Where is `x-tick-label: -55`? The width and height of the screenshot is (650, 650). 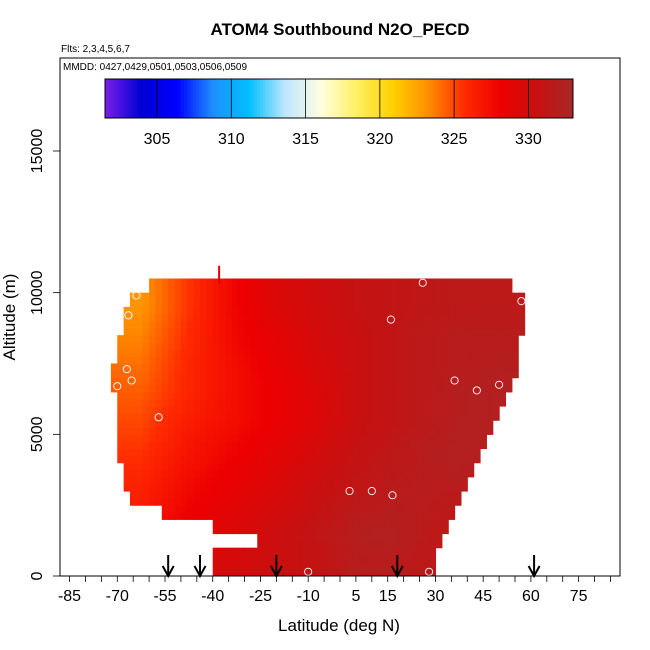
x-tick-label: -55 is located at coordinates (164, 596).